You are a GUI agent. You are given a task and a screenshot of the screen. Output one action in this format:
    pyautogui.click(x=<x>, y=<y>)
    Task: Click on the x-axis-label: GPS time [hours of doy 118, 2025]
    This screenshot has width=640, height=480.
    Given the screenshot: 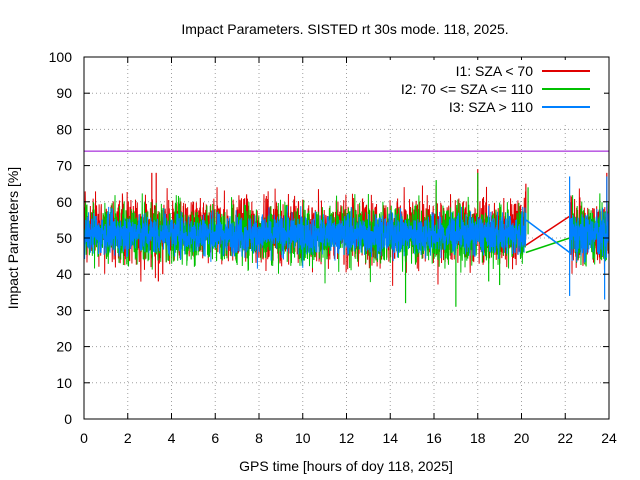 What is the action you would take?
    pyautogui.click(x=346, y=466)
    